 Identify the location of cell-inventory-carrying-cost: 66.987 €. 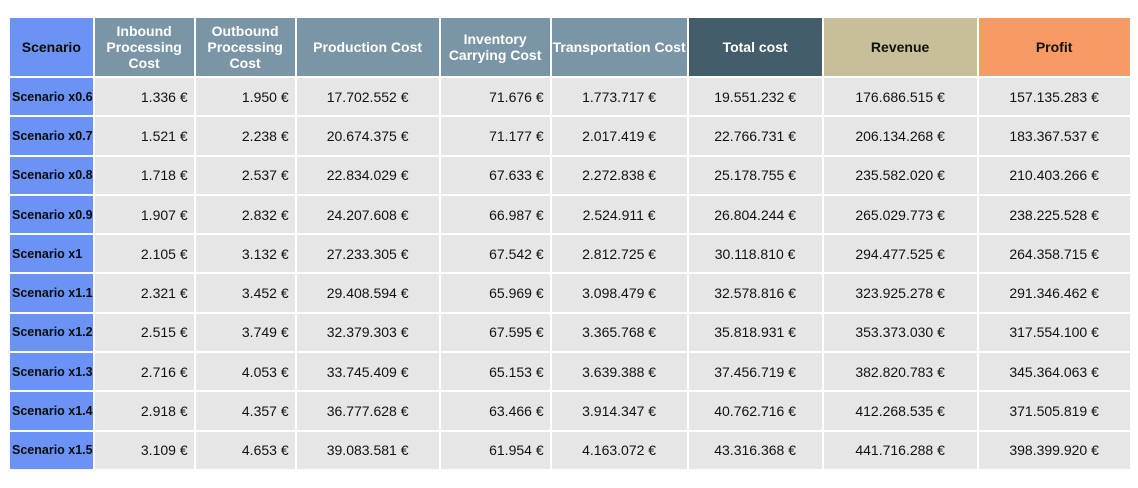
(496, 215).